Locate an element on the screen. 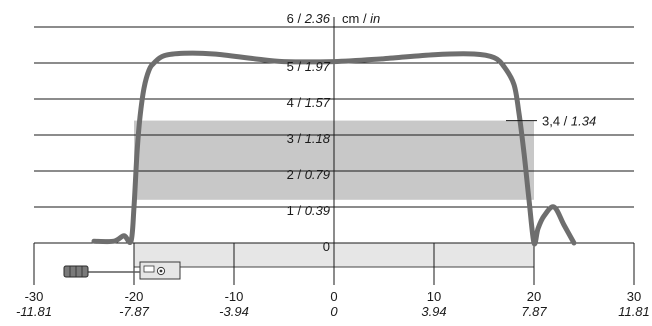  y-tick-label-2: 2 / 0.79 is located at coordinates (308, 174).